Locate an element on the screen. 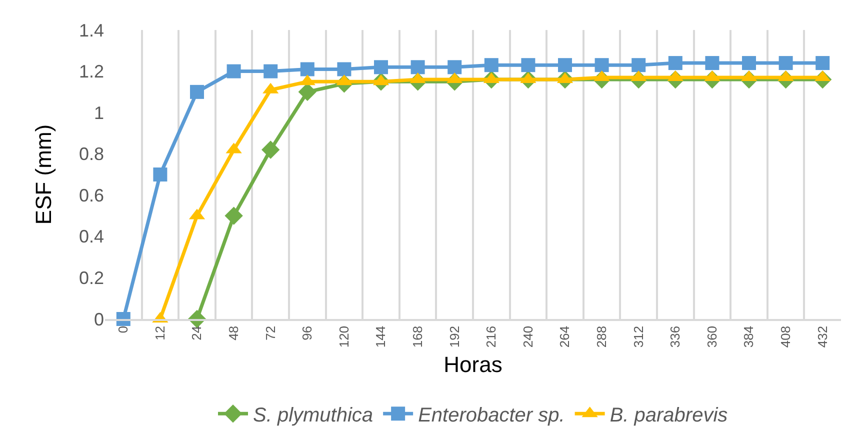  legend-label: S. plymuthica is located at coordinates (313, 415).